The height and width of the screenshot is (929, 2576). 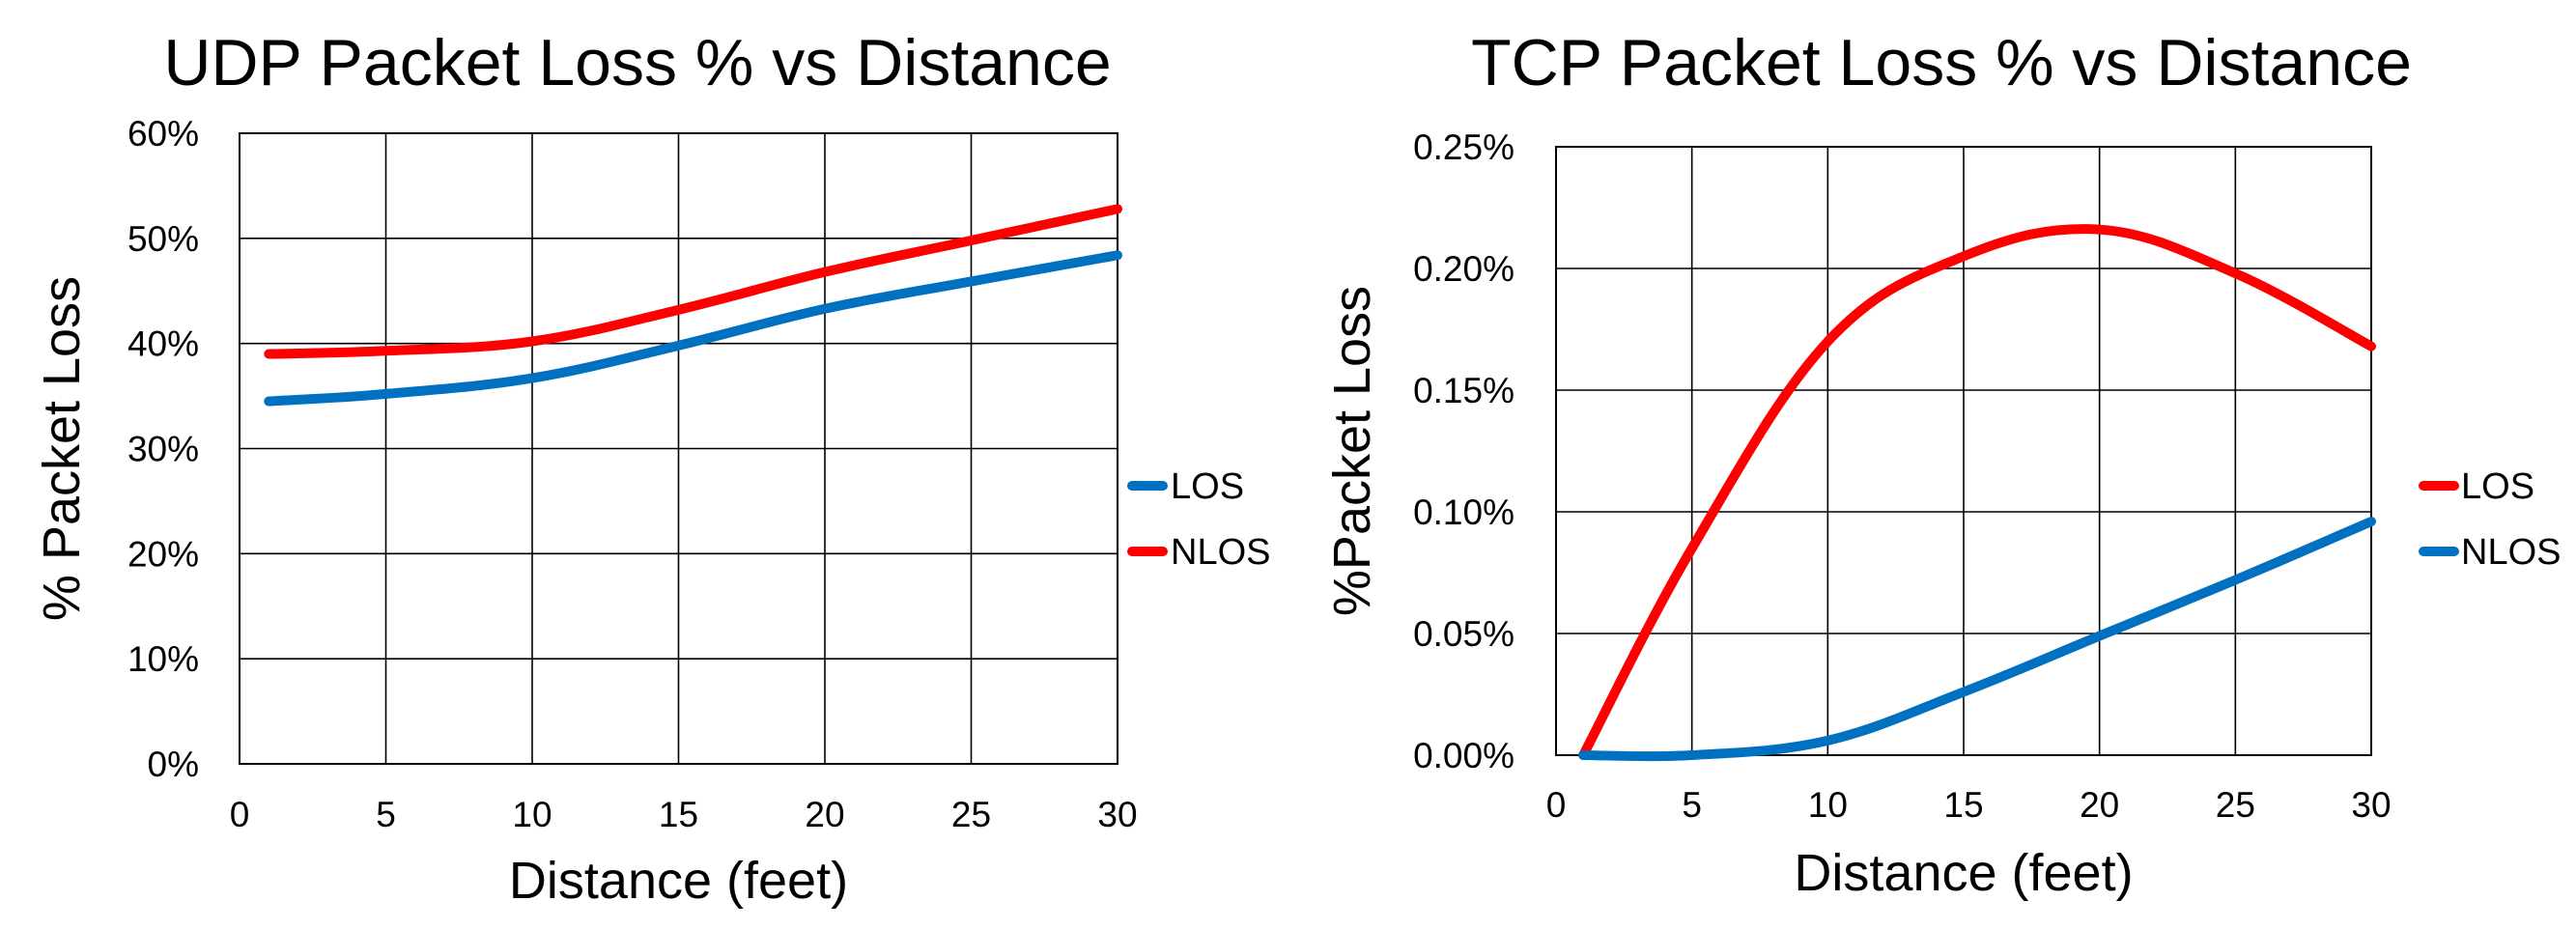 I want to click on udp-legend-label-nlos: NLOS, so click(x=1220, y=552).